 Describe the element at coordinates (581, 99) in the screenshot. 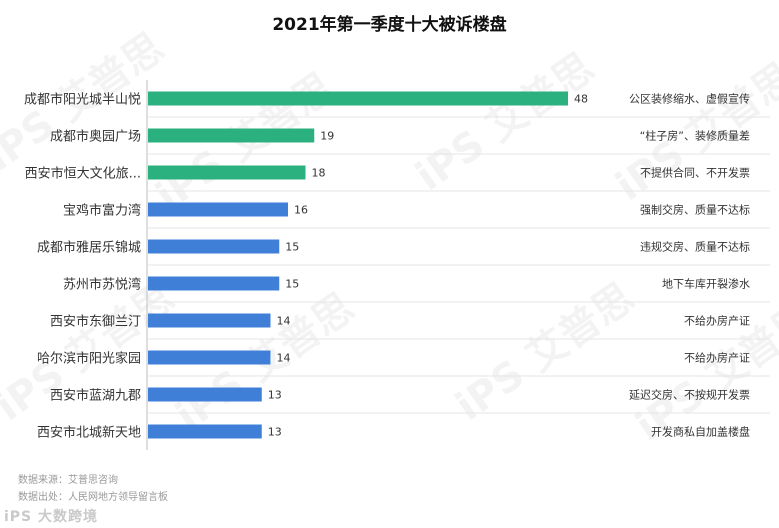

I see `value-label: 48` at that location.